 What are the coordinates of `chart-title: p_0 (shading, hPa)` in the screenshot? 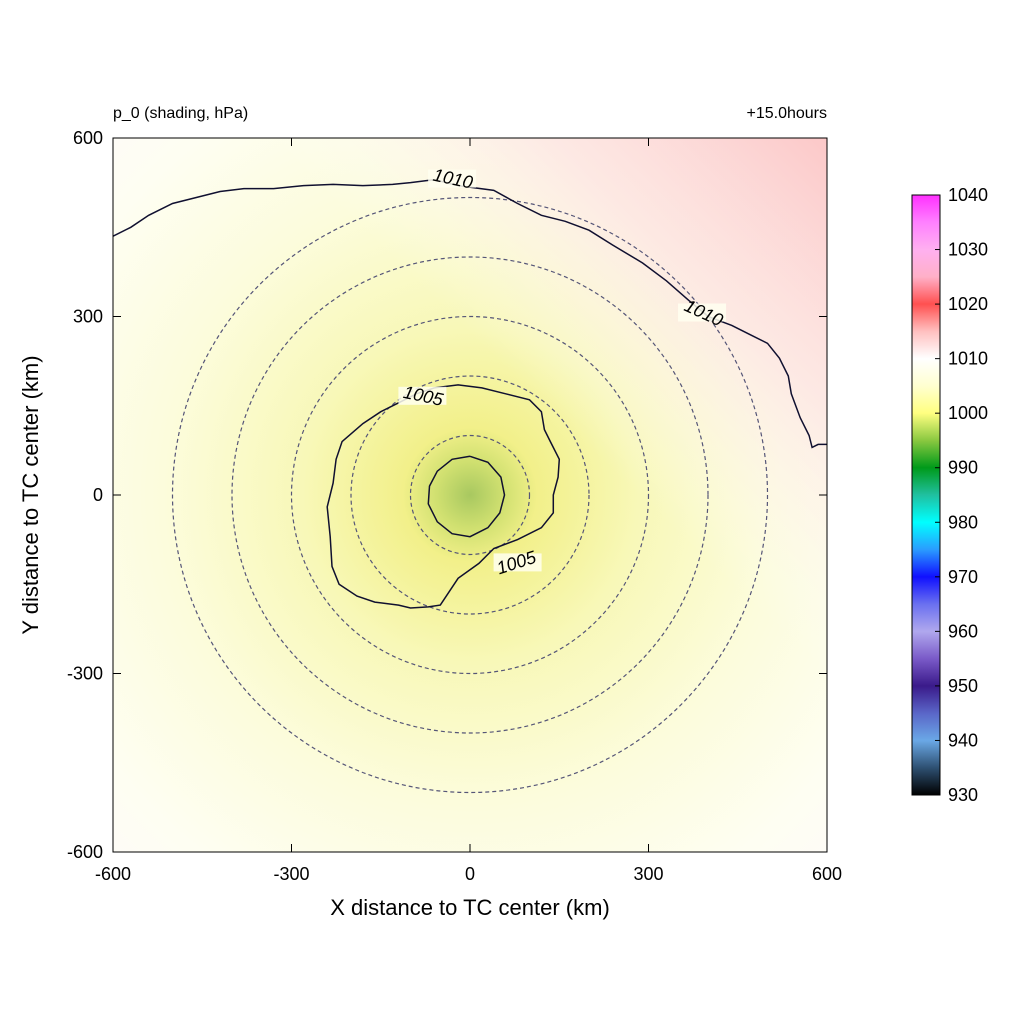 It's located at (180, 113).